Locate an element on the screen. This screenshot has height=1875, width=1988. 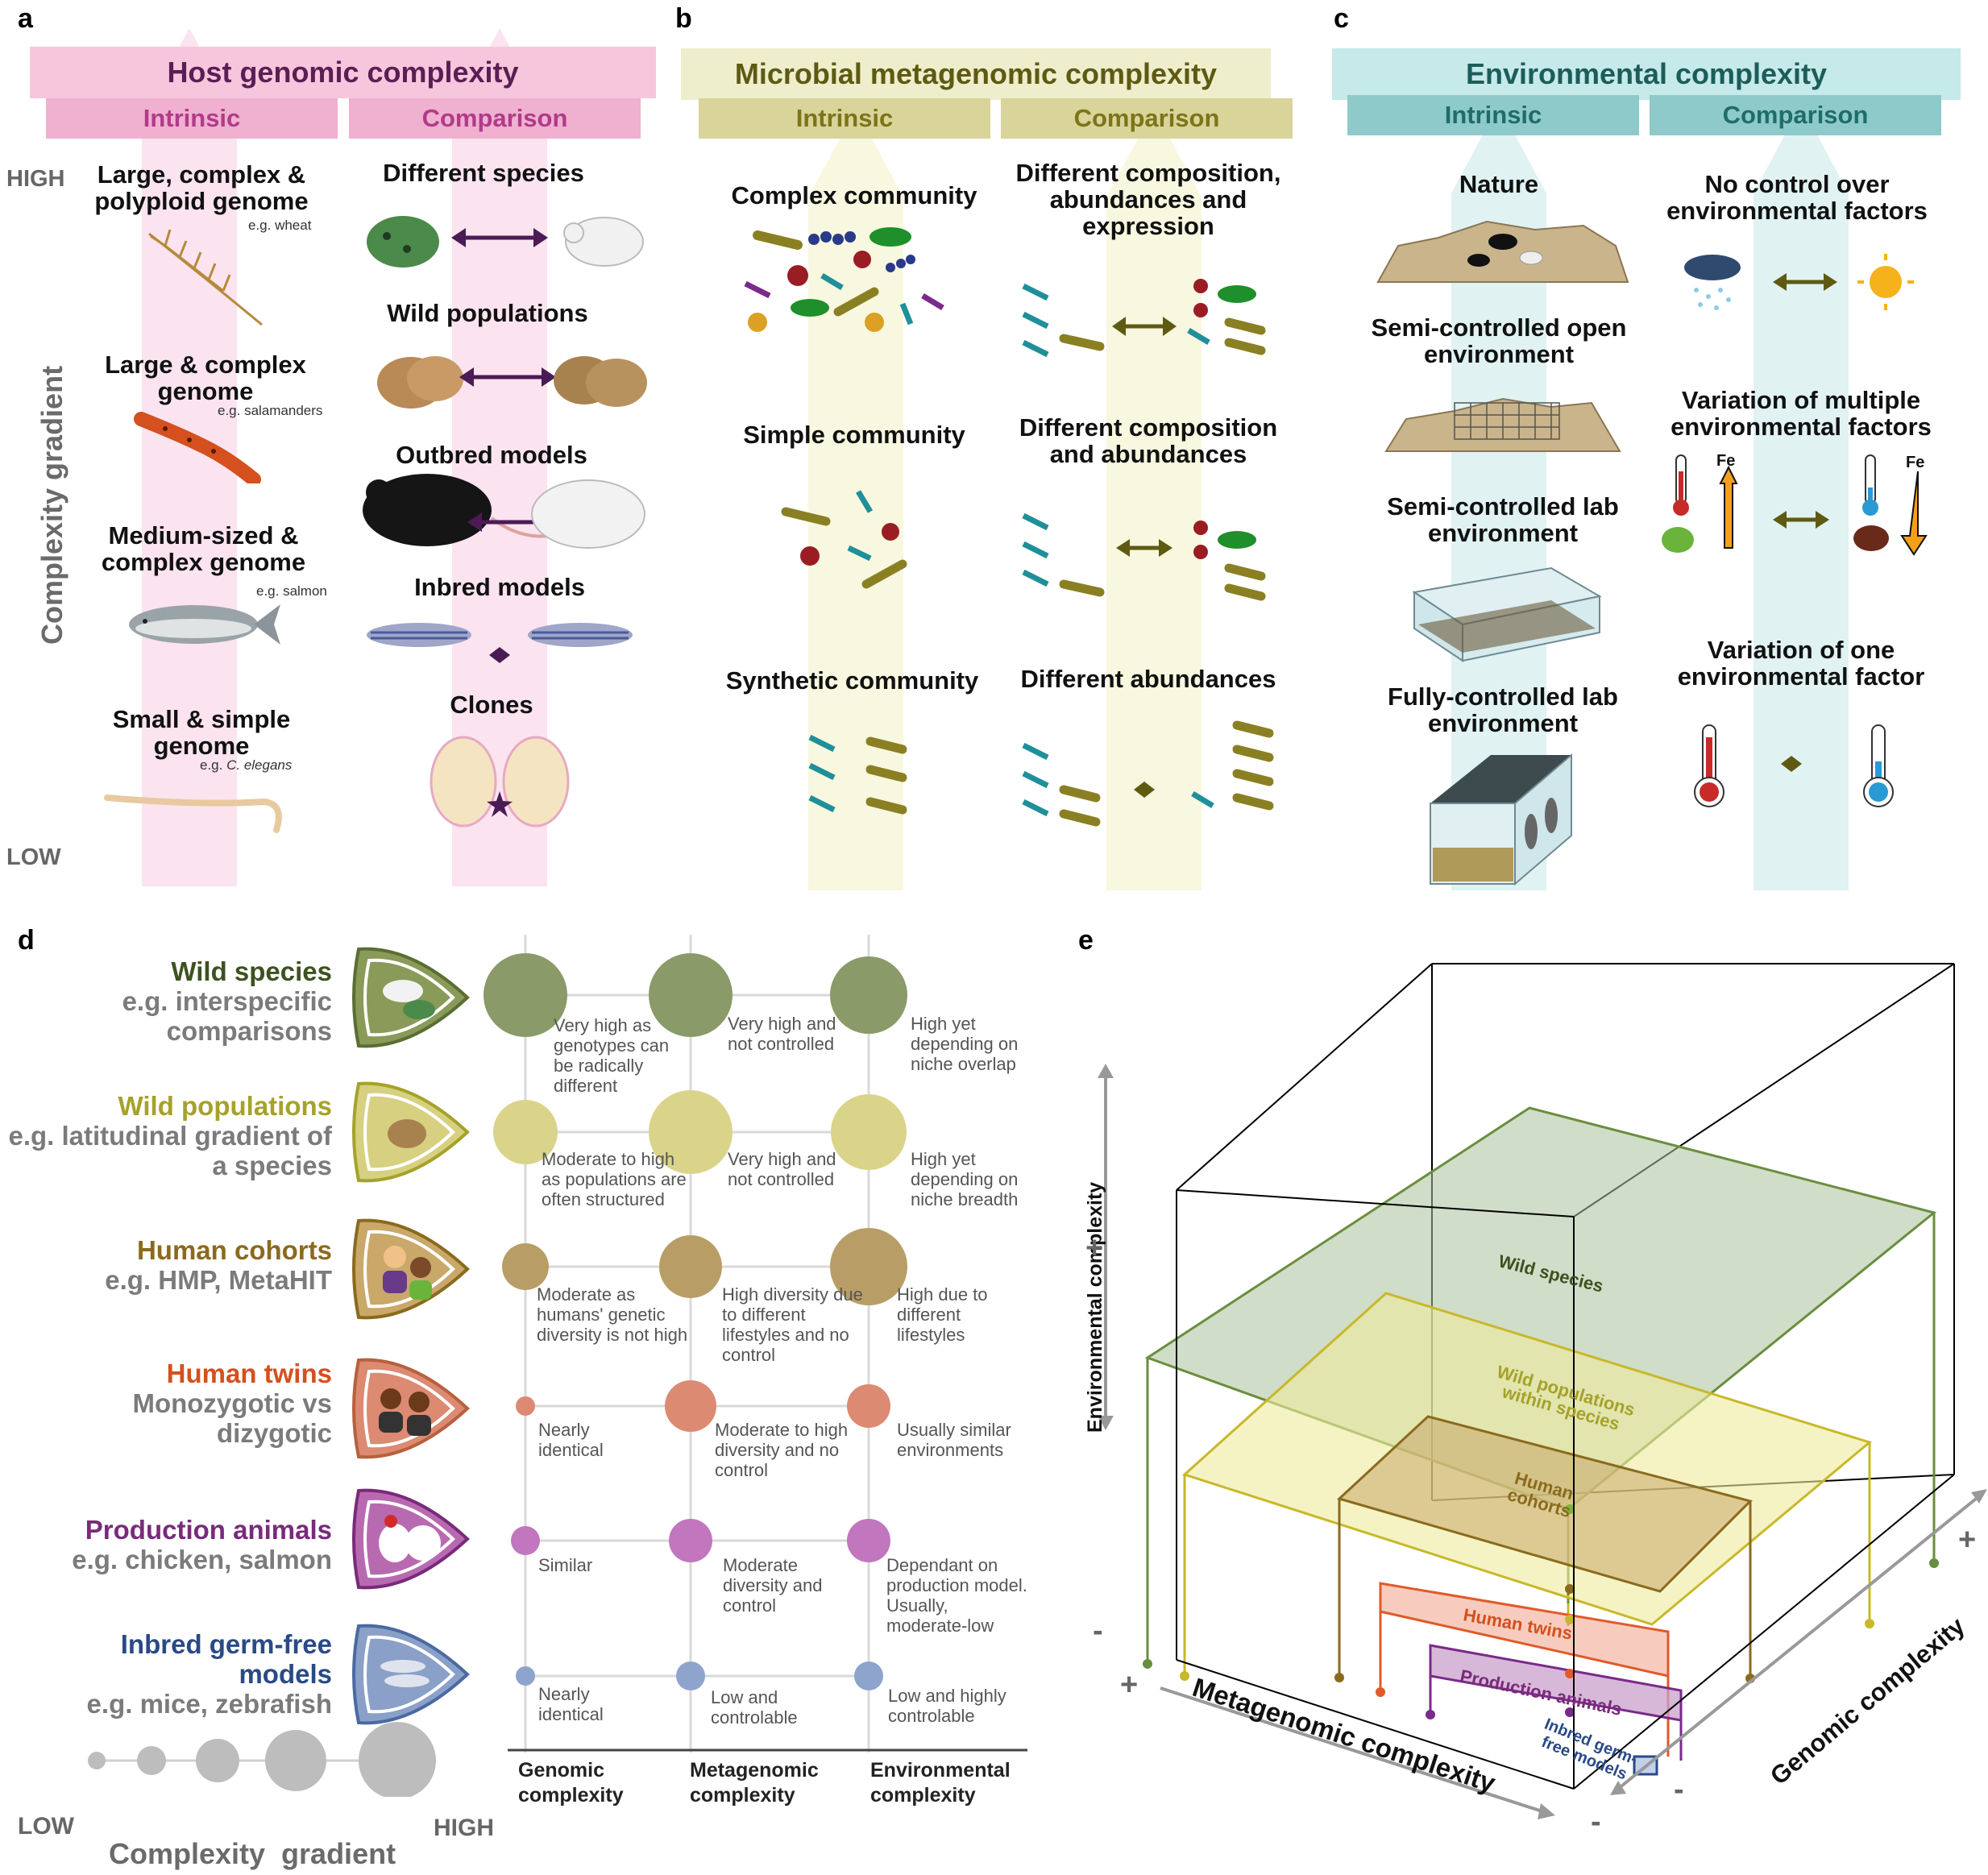
meta-comparison-item-3: Different abundances is located at coordinates (1148, 679).